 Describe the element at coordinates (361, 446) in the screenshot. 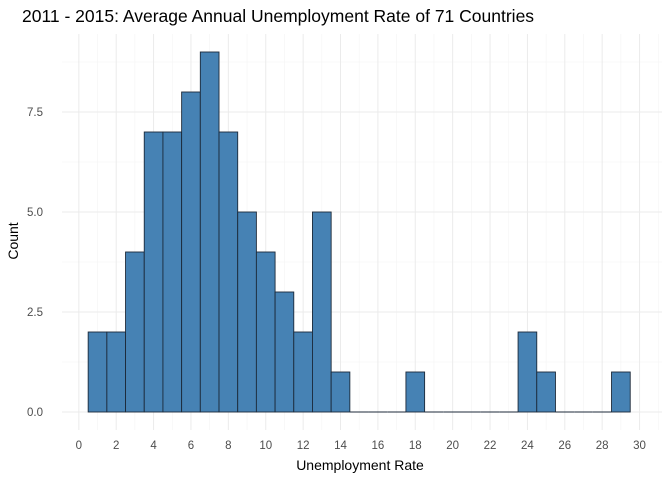

I see `x-axis-tick-labels: 0 2 4 6 8 10 12 14 16 18 20 22 24 26 28 30` at that location.